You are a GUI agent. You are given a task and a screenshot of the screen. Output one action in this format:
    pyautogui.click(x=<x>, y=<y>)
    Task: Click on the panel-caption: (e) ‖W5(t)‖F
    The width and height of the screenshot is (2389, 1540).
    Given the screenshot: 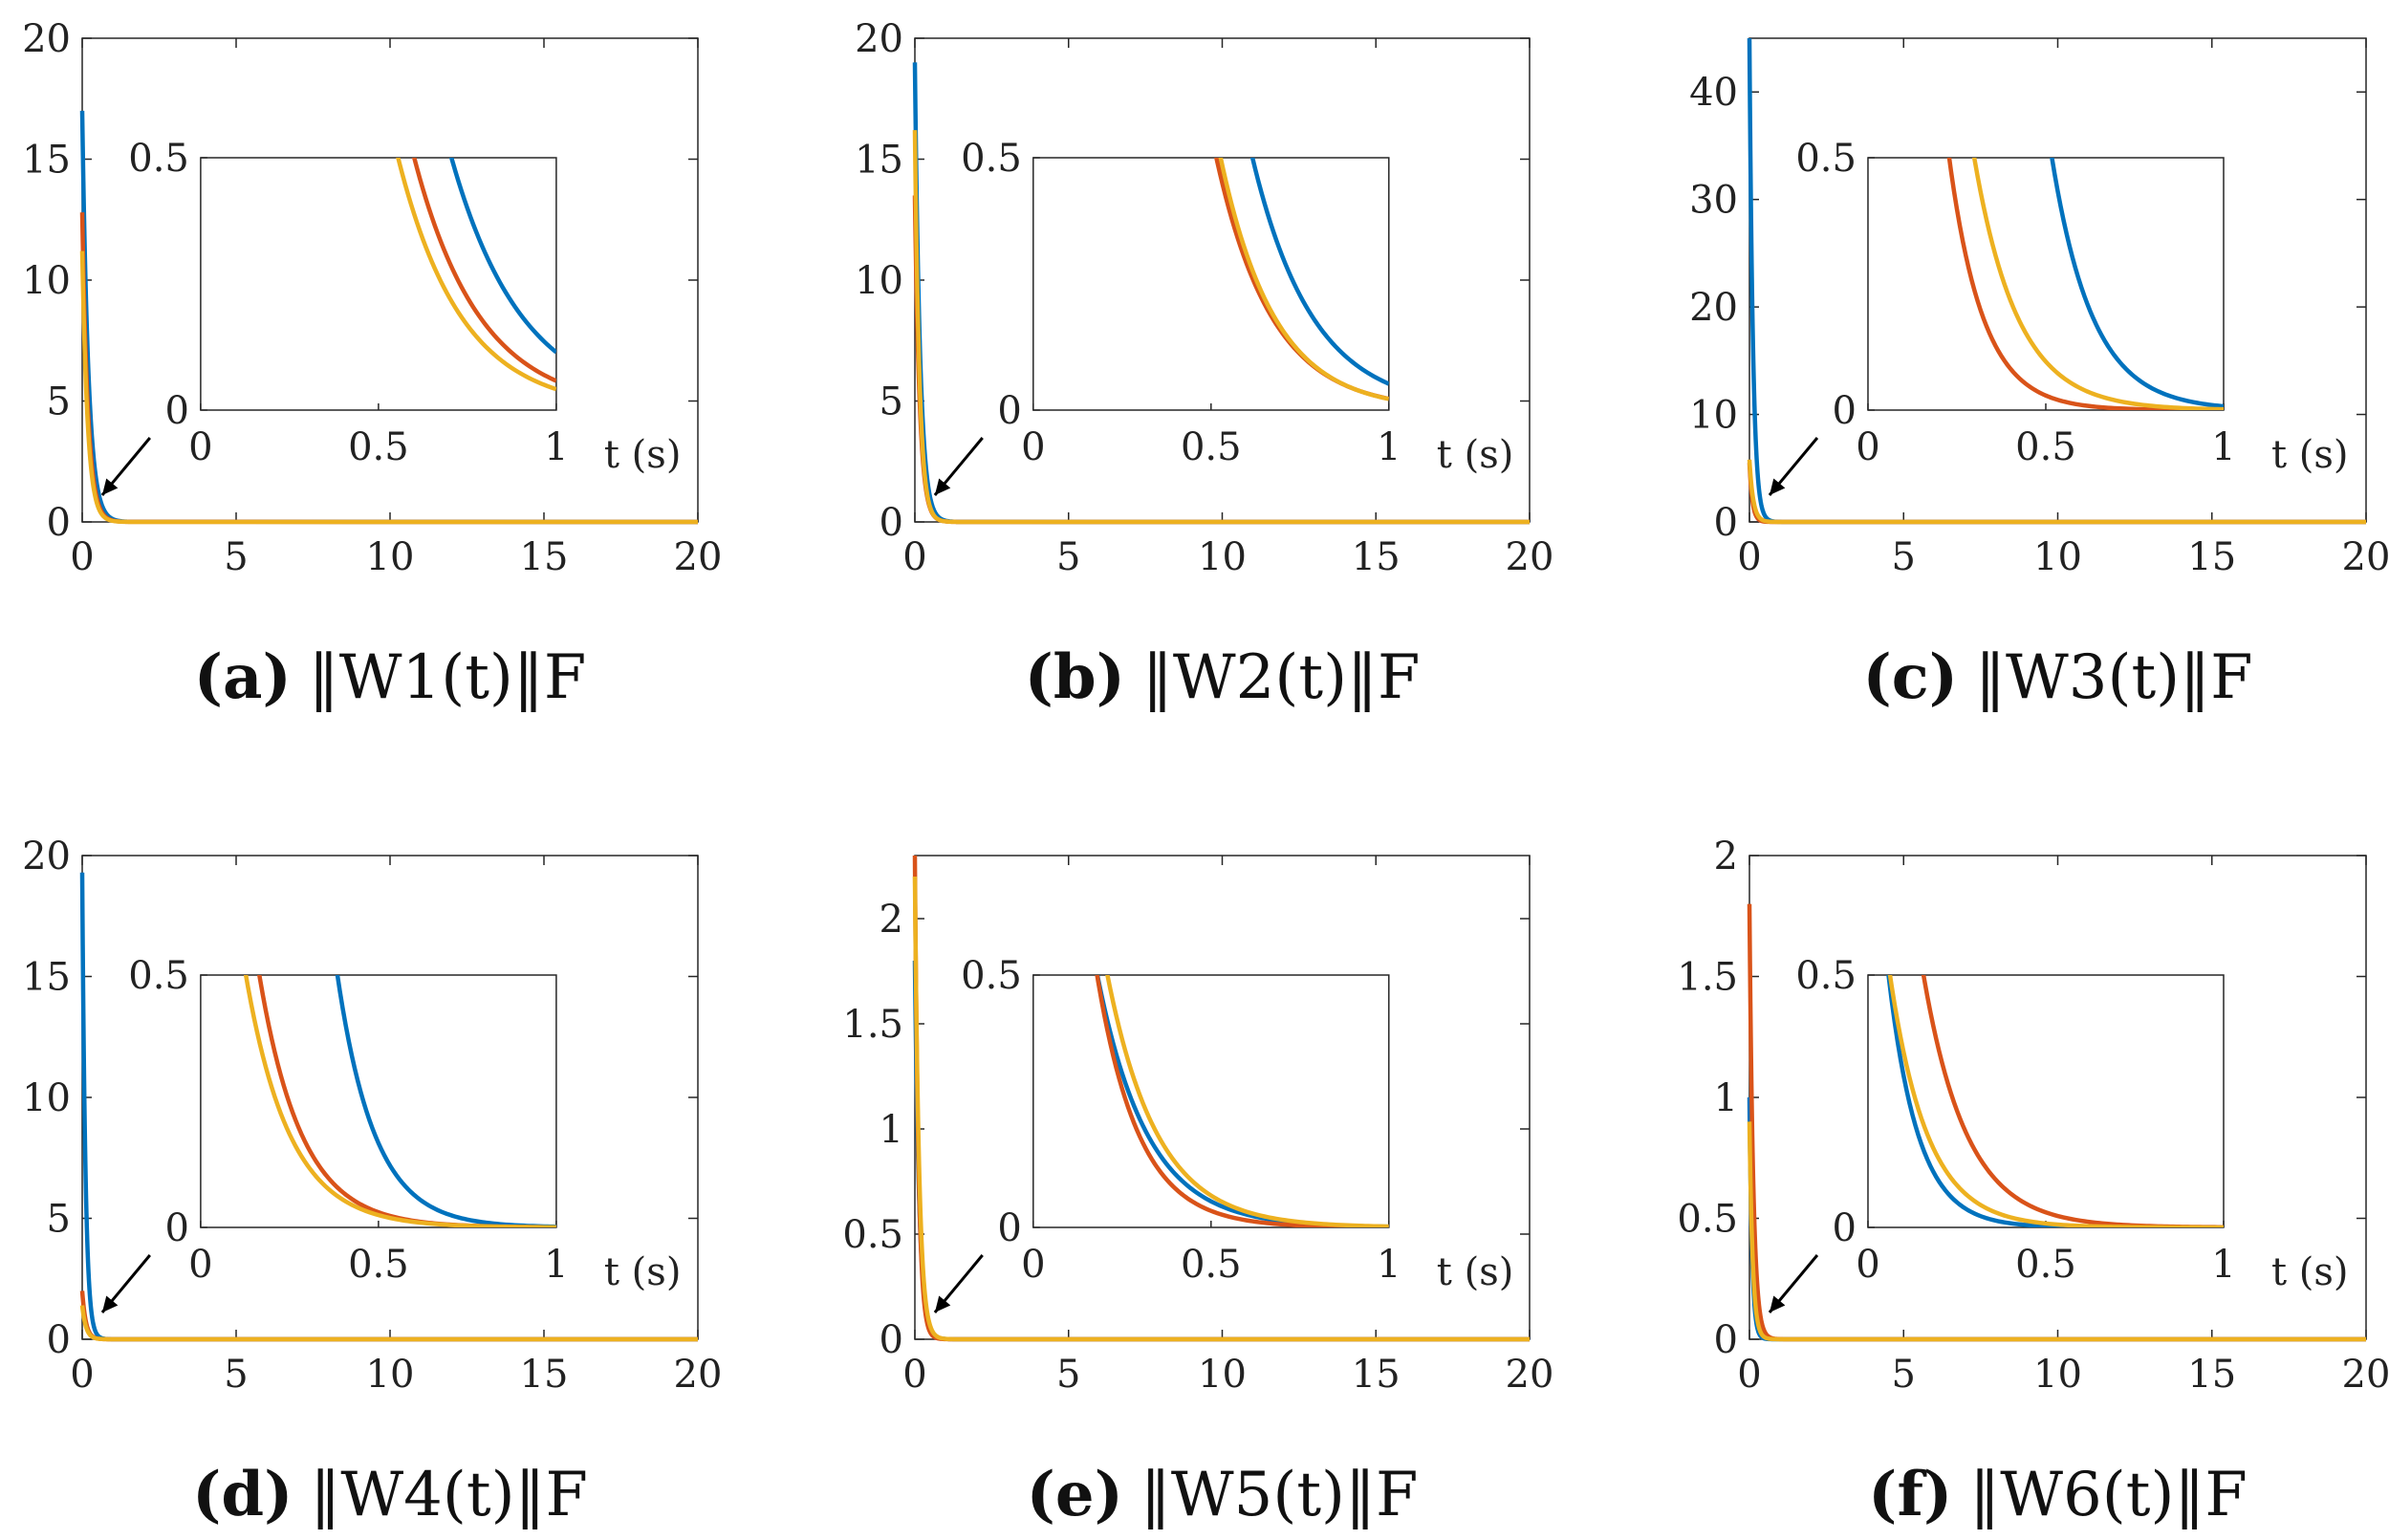 What is the action you would take?
    pyautogui.click(x=1223, y=1495)
    